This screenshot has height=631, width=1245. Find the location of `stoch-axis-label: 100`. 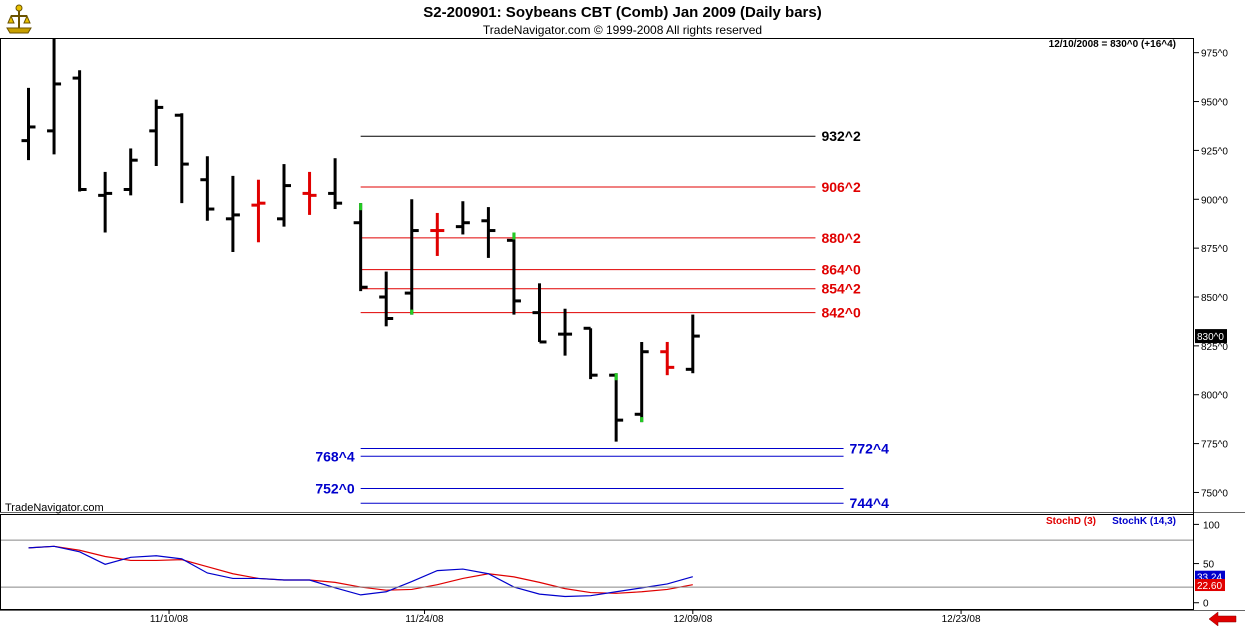

stoch-axis-label: 100 is located at coordinates (1211, 525).